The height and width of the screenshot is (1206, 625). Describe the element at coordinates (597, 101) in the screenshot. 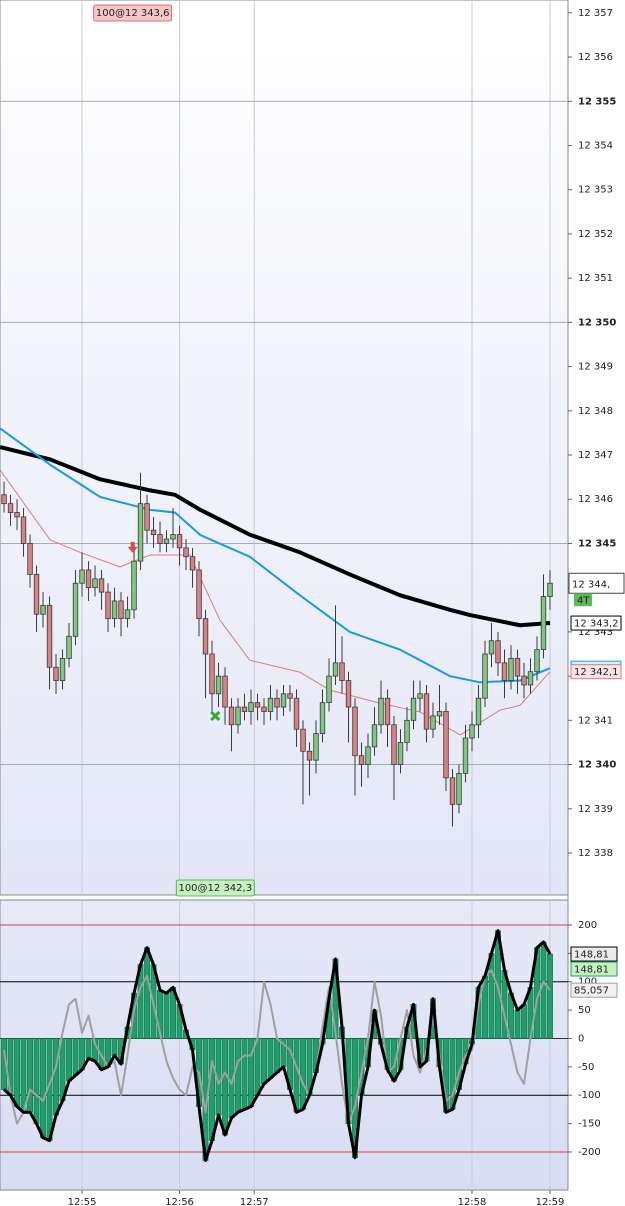

I see `y-tick-label: 12 355` at that location.